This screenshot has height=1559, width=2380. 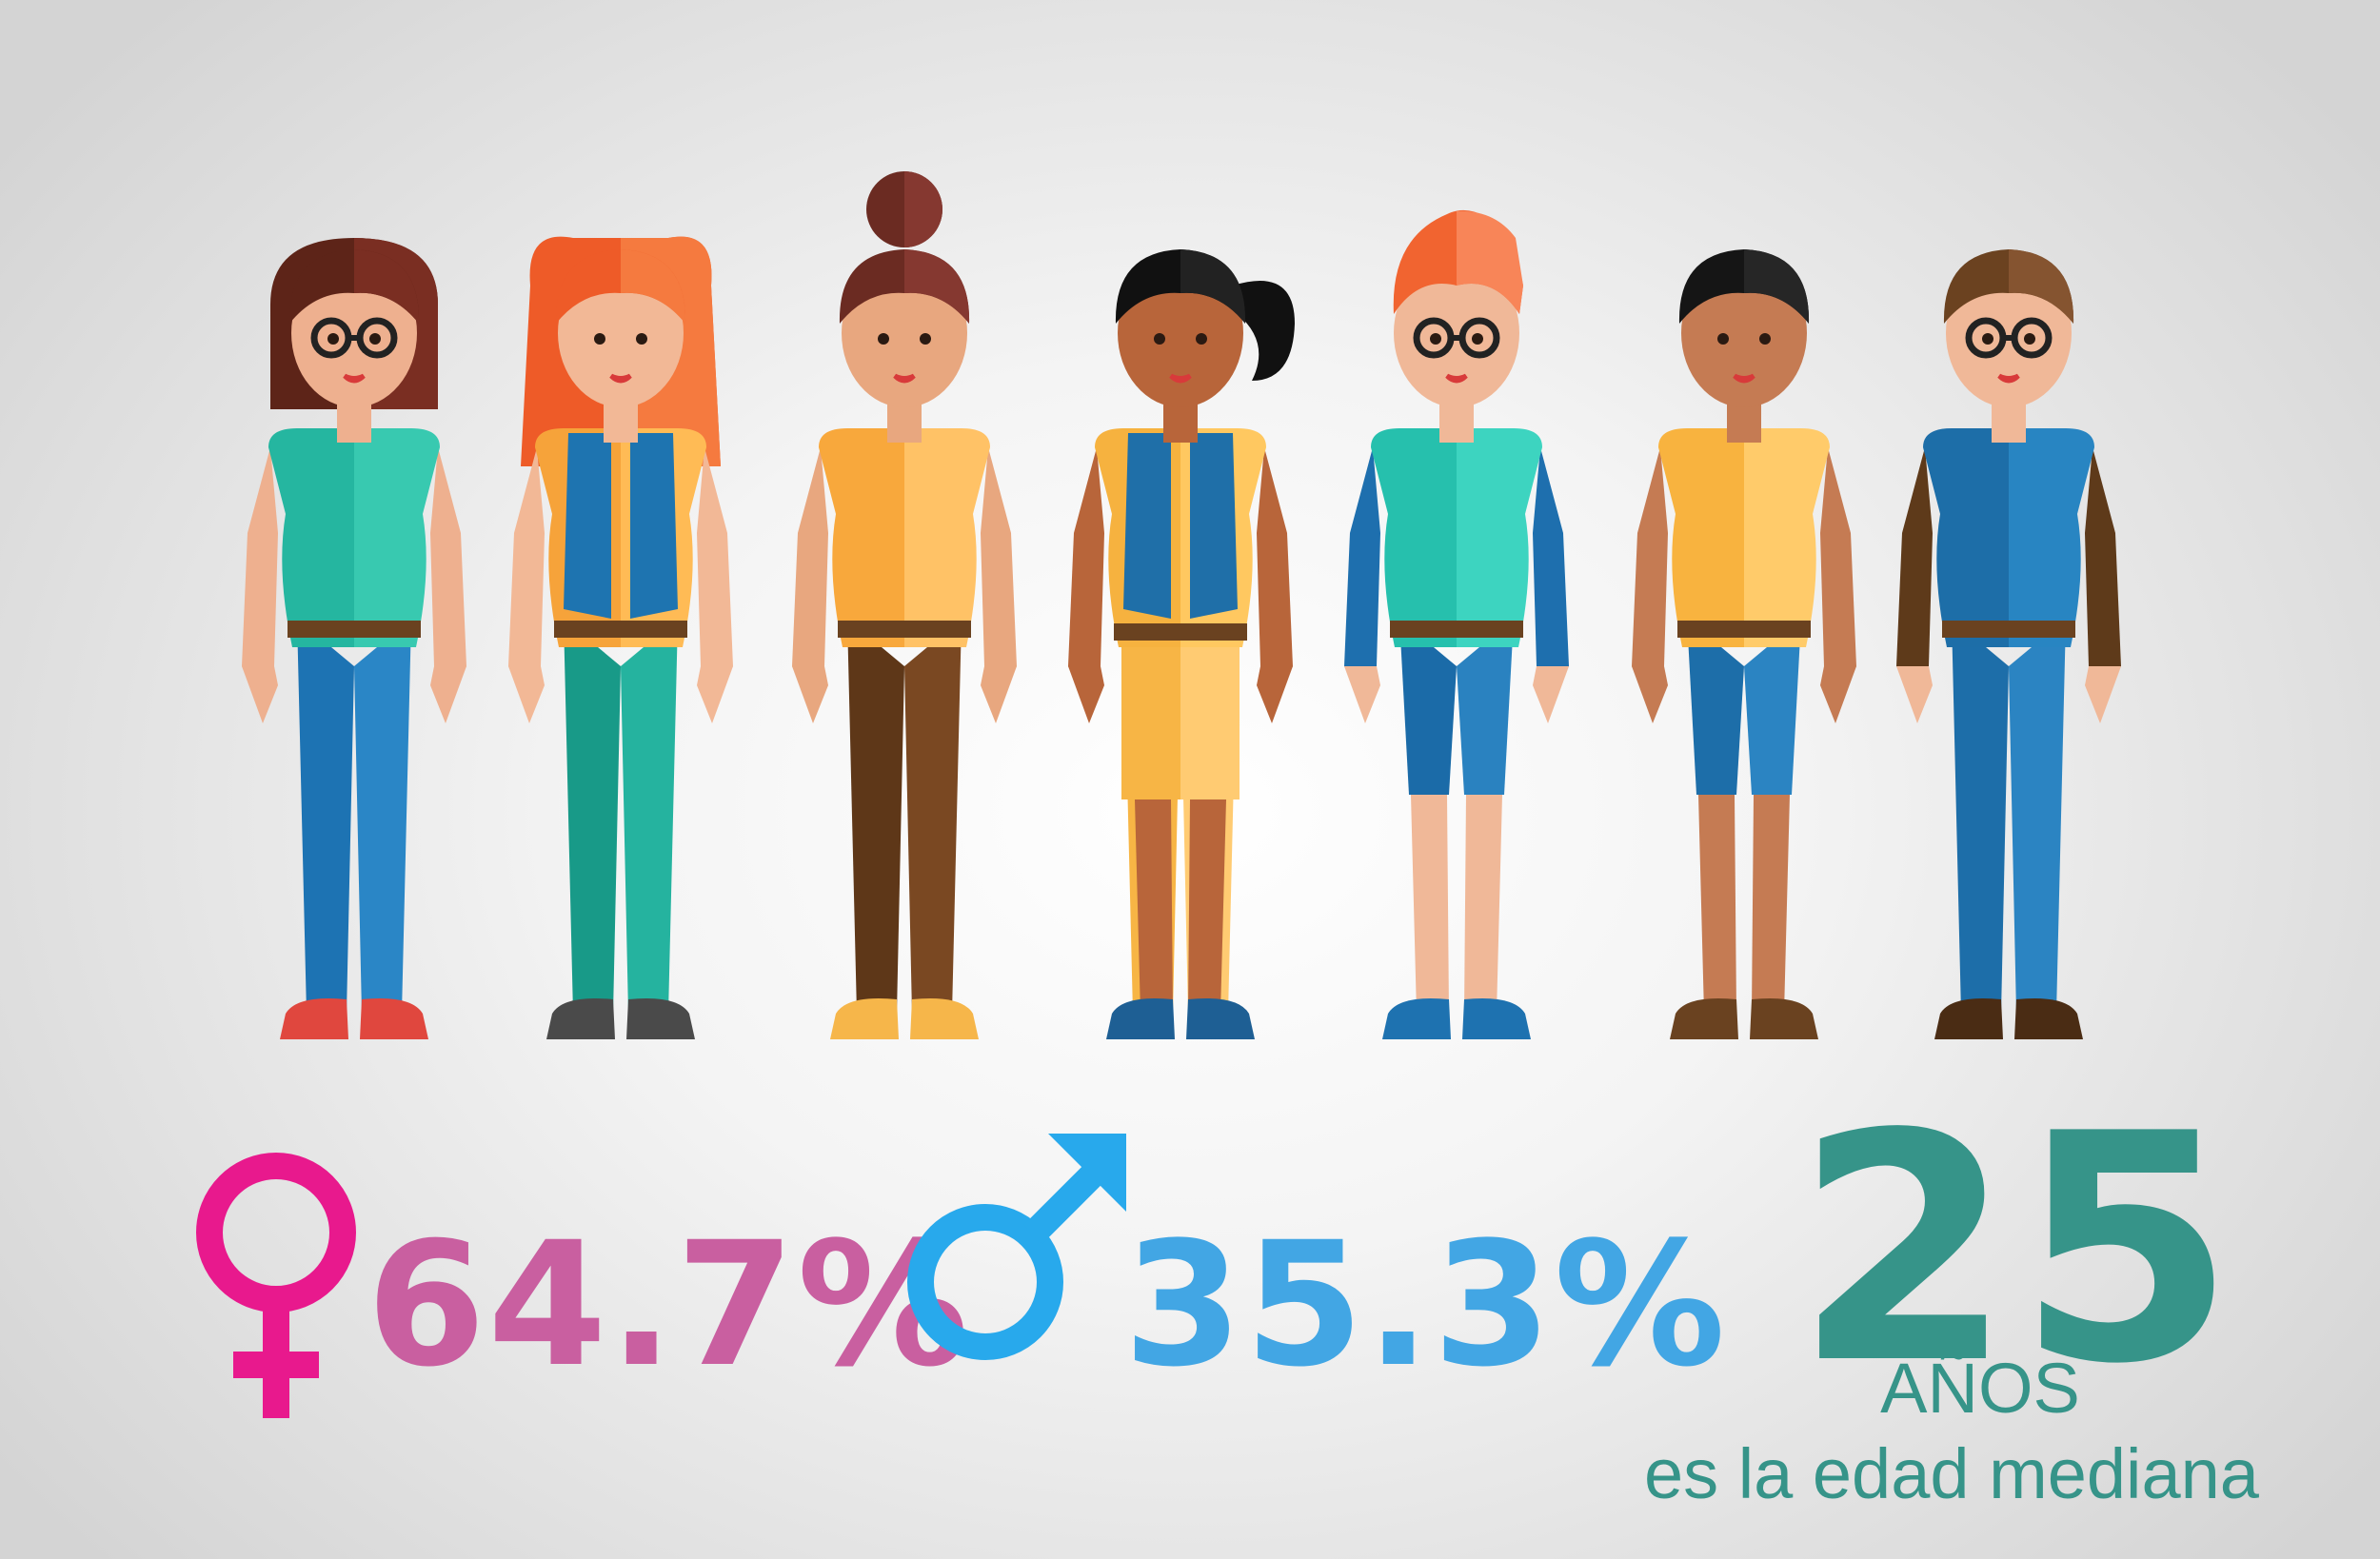 I want to click on female-percentage: 64.7%, so click(x=669, y=1305).